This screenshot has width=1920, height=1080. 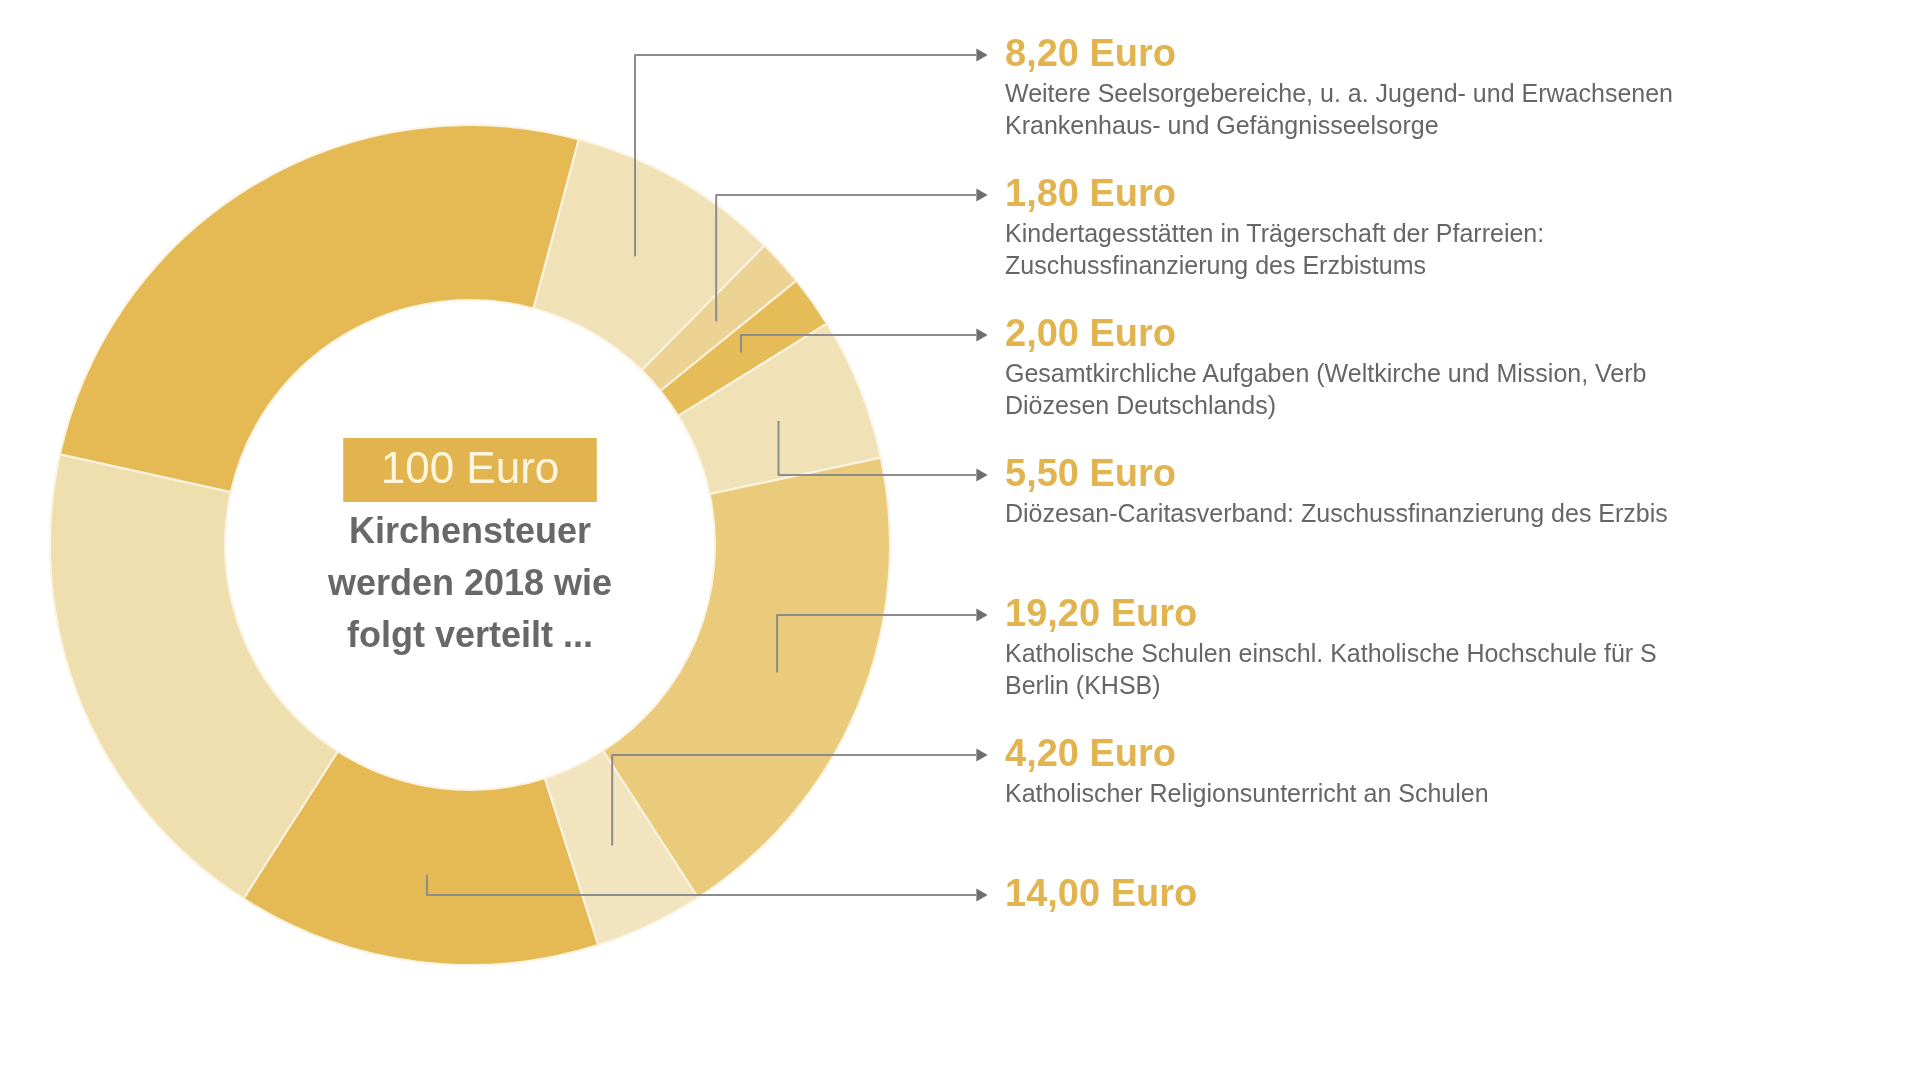 I want to click on data-label: 8,20 Euro, so click(x=1091, y=53).